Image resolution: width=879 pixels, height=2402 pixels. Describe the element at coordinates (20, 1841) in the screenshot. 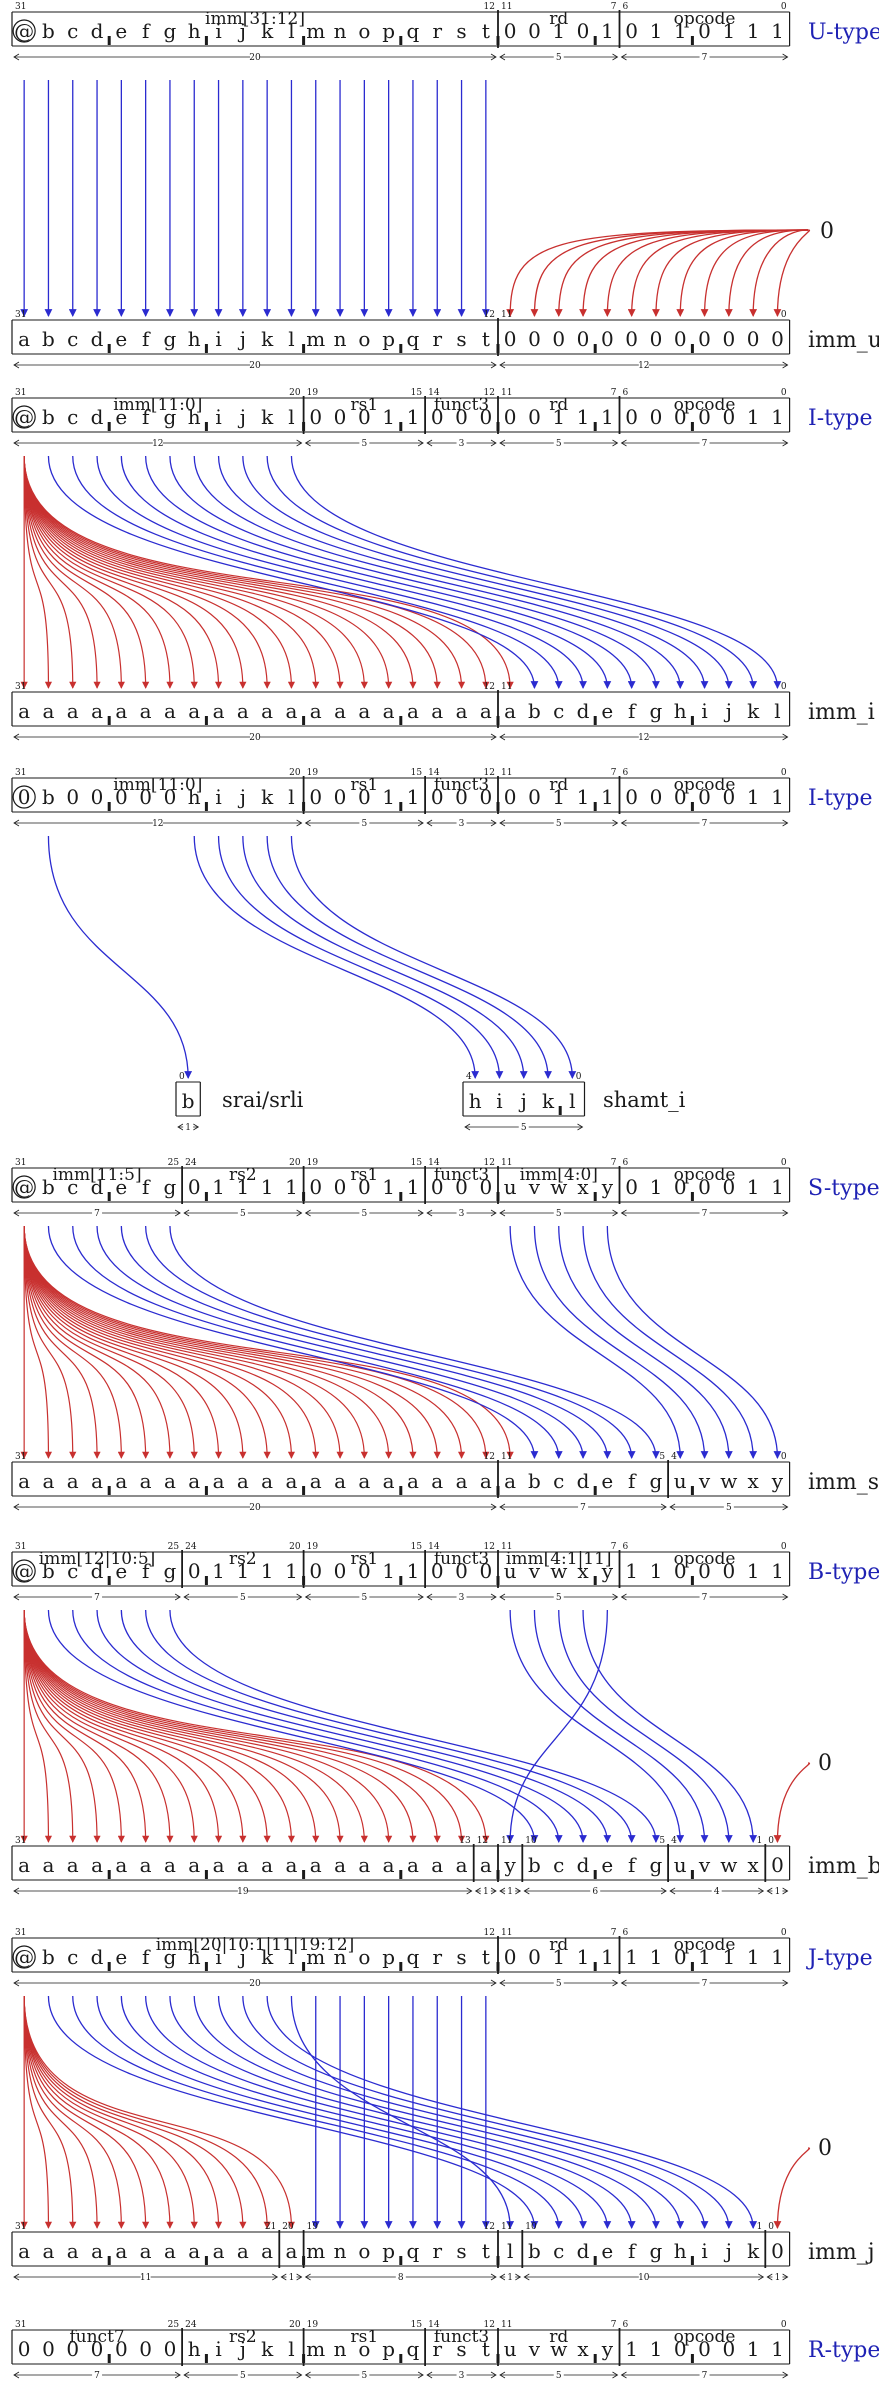

I see `bit-index-hi: 31` at that location.